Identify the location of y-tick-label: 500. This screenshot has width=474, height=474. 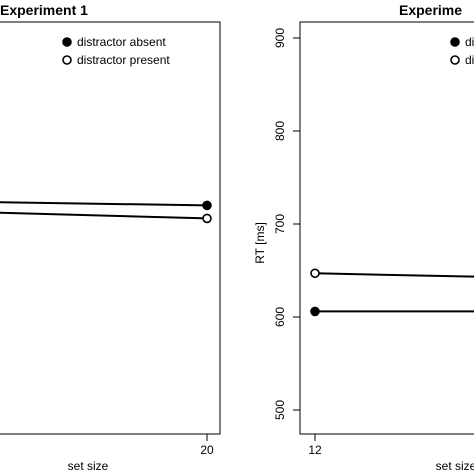
(280, 410).